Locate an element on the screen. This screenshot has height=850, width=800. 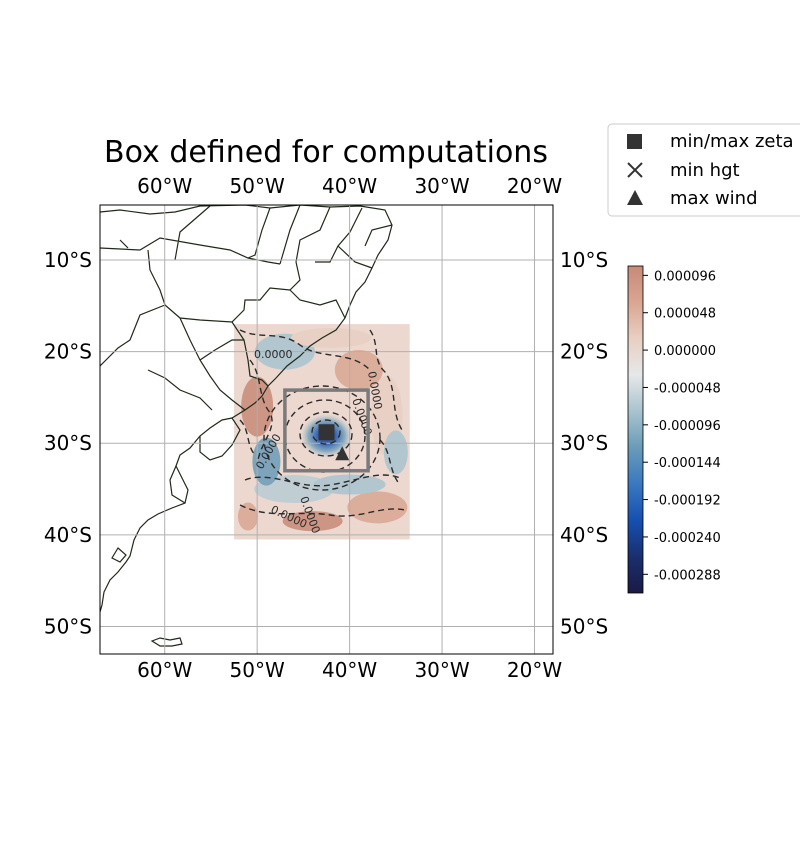
legend-label-wind: max wind is located at coordinates (714, 198).